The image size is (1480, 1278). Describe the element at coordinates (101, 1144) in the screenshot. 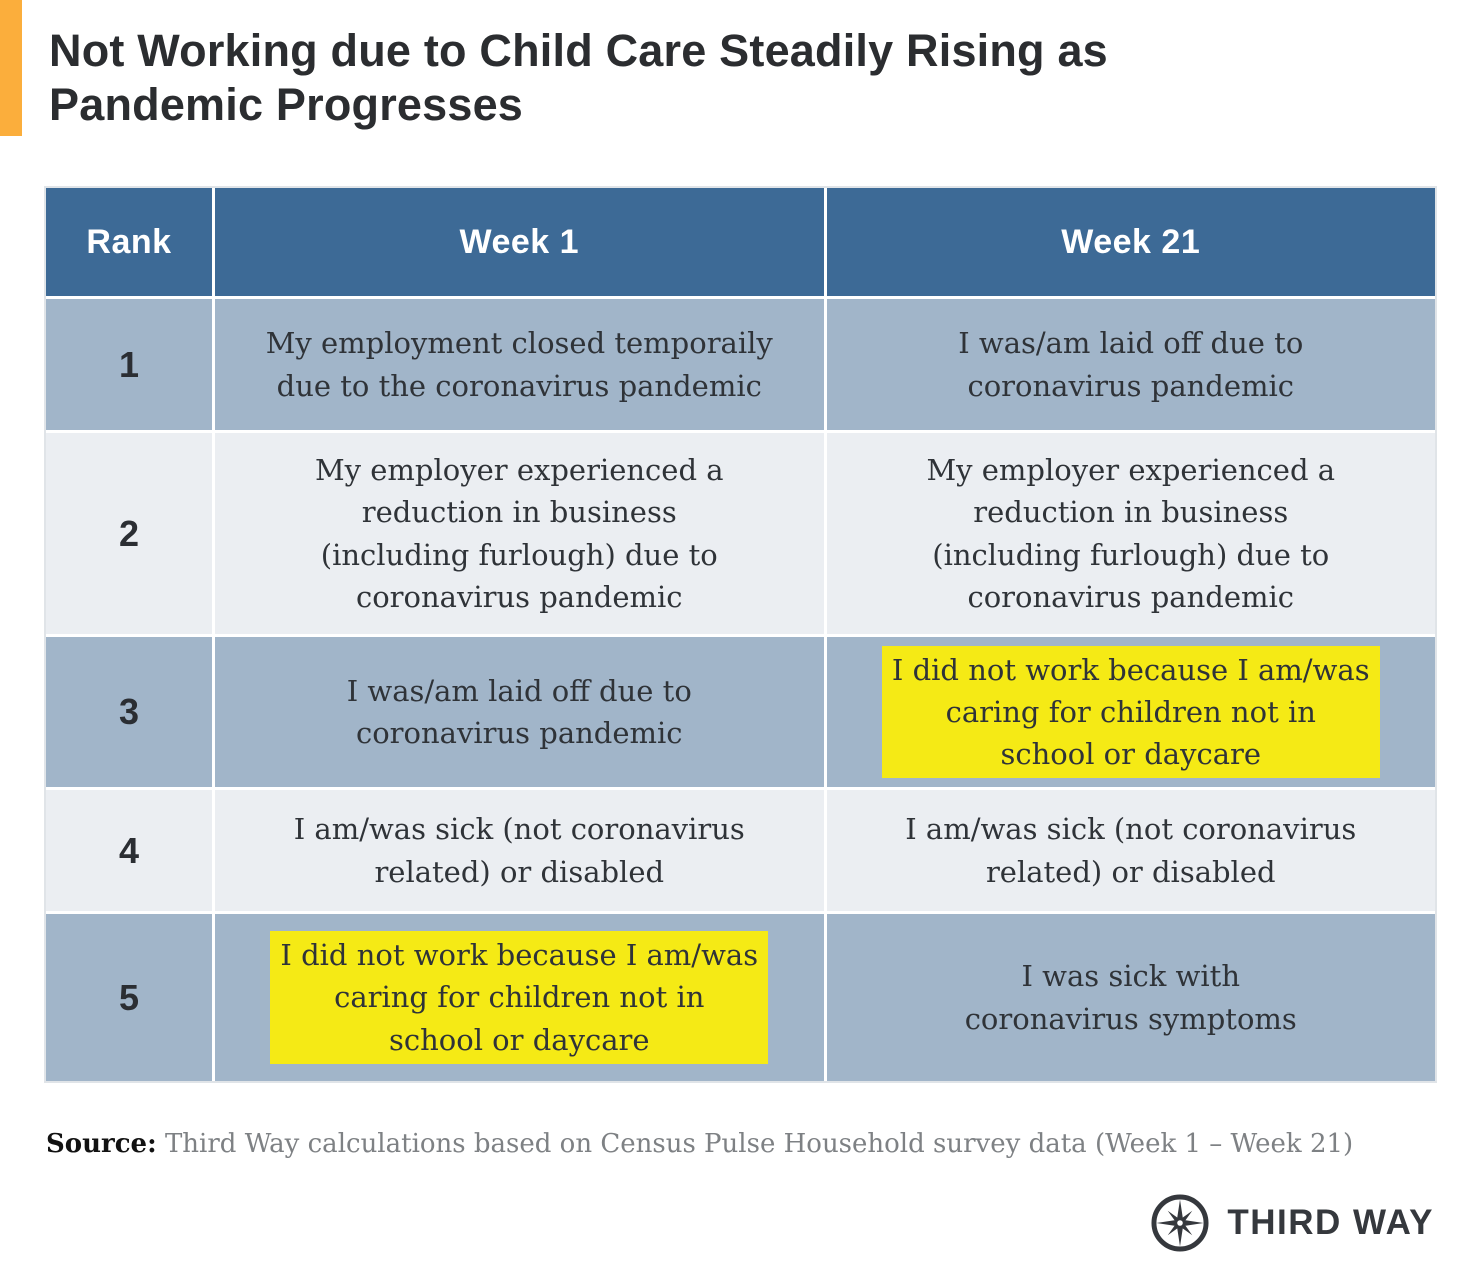

I see `source-label: Source:` at that location.